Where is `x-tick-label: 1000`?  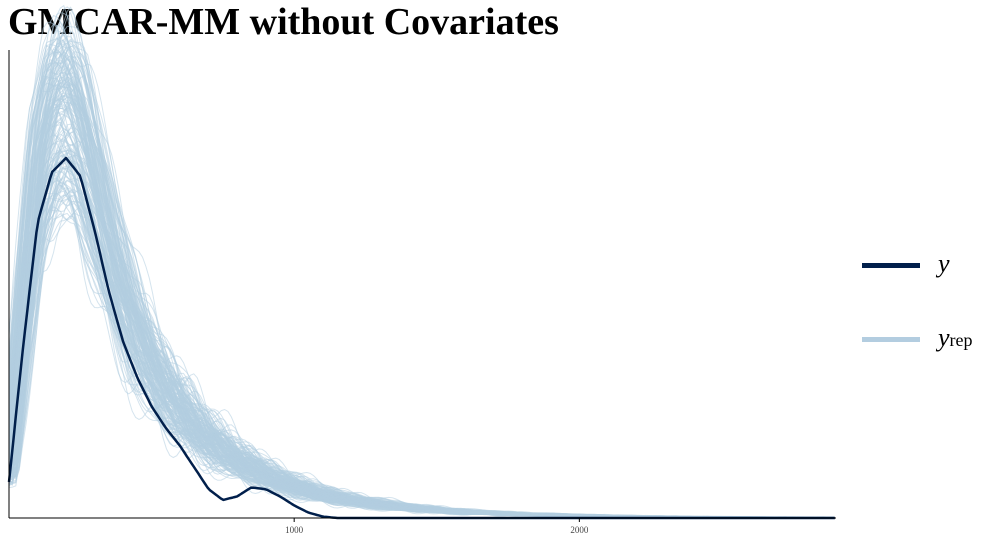 x-tick-label: 1000 is located at coordinates (294, 530).